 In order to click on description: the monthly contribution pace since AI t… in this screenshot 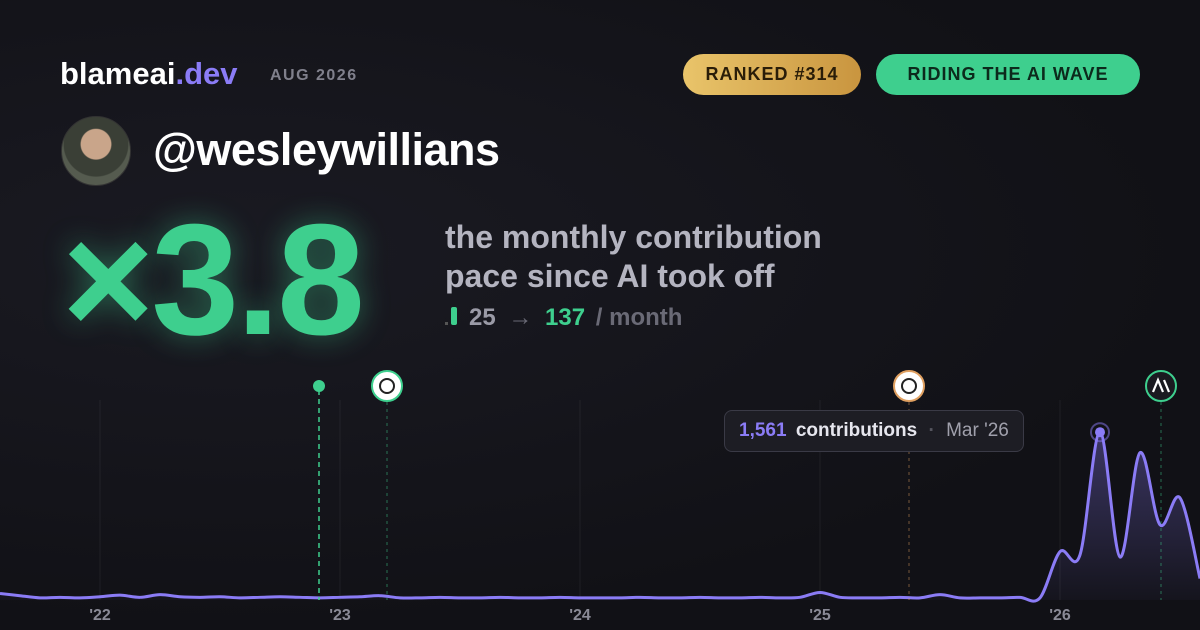, I will do `click(633, 257)`.